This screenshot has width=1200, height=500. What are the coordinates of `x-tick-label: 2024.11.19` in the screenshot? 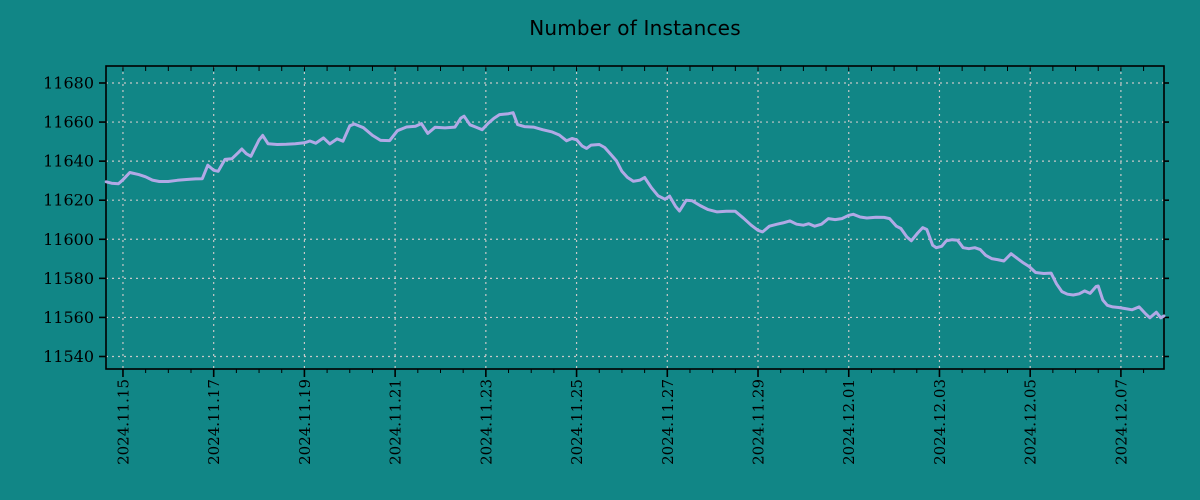 It's located at (305, 422).